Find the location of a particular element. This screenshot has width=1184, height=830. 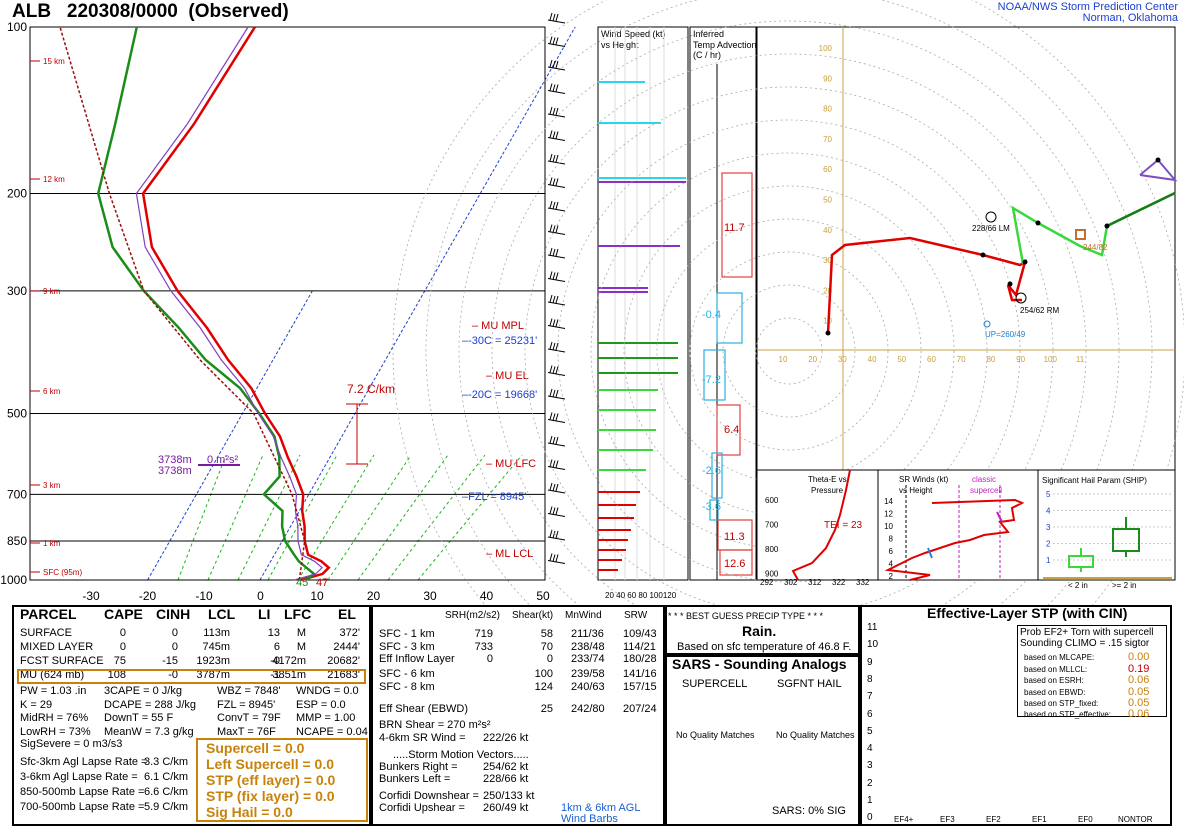

kin-row-label: SFC - 8 km is located at coordinates (407, 686).